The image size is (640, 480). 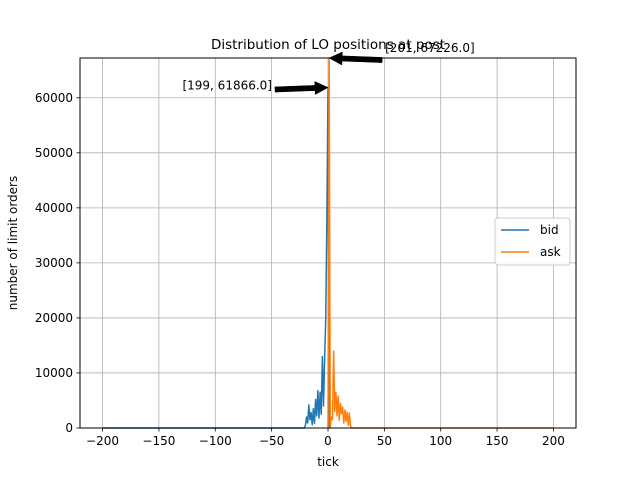 What do you see at coordinates (215, 441) in the screenshot?
I see `x-tick-label: −100` at bounding box center [215, 441].